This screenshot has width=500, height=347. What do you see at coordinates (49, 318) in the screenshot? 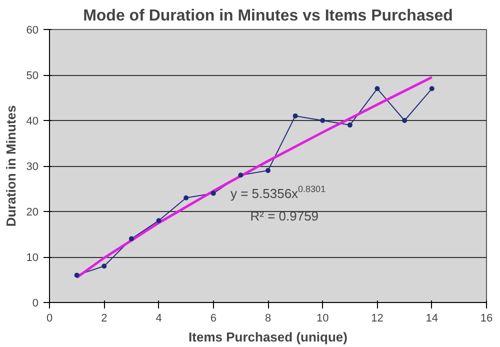
I see `x-tick-label: 0` at bounding box center [49, 318].